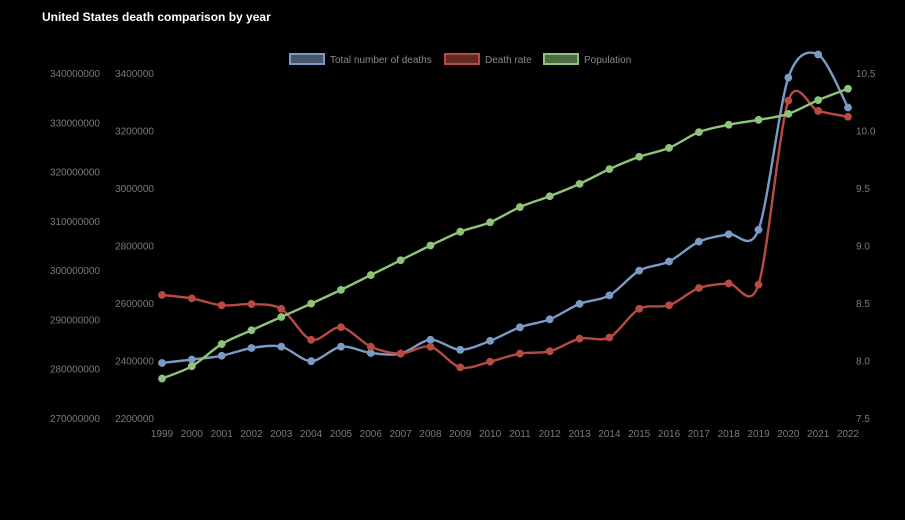  What do you see at coordinates (381, 60) in the screenshot?
I see `legend-label: Total number of deaths` at bounding box center [381, 60].